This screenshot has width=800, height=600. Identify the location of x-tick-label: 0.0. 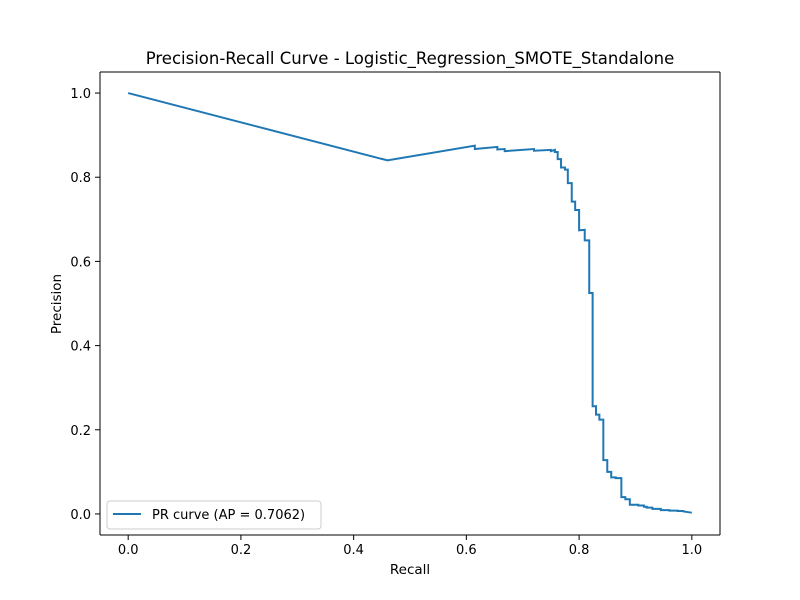
(128, 550).